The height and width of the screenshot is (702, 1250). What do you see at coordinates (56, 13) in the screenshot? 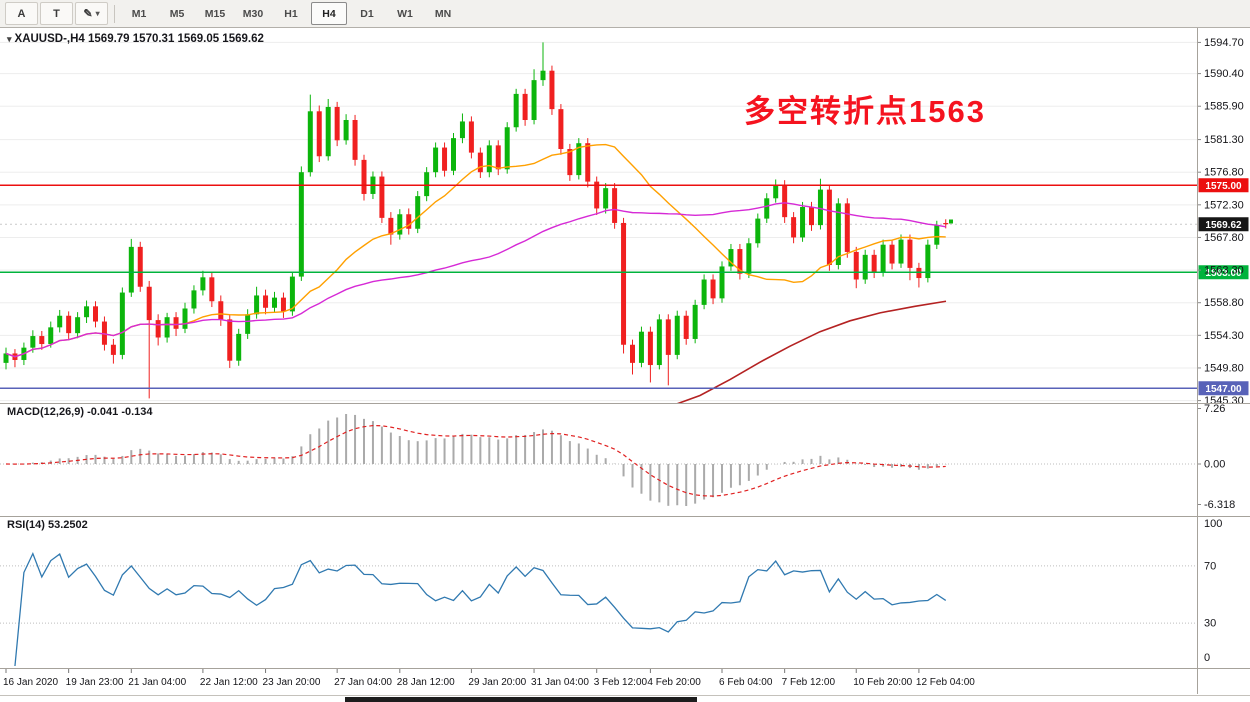
I see `text-tool-button: T` at bounding box center [56, 13].